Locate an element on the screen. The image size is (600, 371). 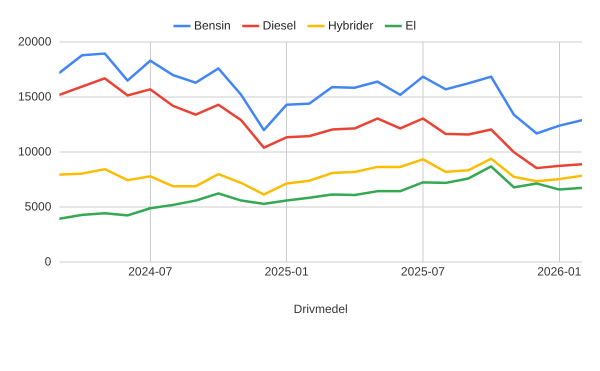
legend-label: Bensin is located at coordinates (212, 25).